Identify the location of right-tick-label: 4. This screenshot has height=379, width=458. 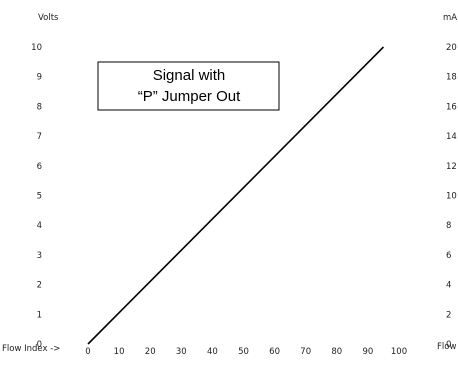
(448, 286).